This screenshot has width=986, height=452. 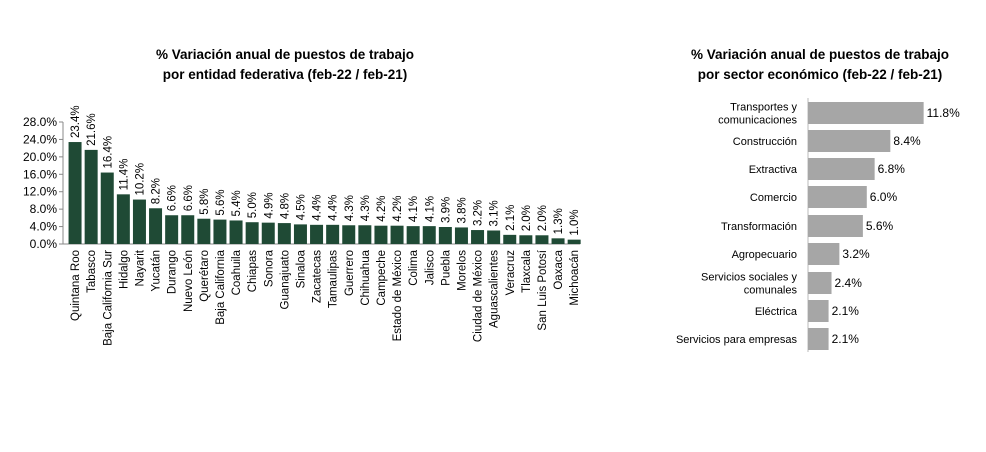 I want to click on category-label: Campeche, so click(x=382, y=278).